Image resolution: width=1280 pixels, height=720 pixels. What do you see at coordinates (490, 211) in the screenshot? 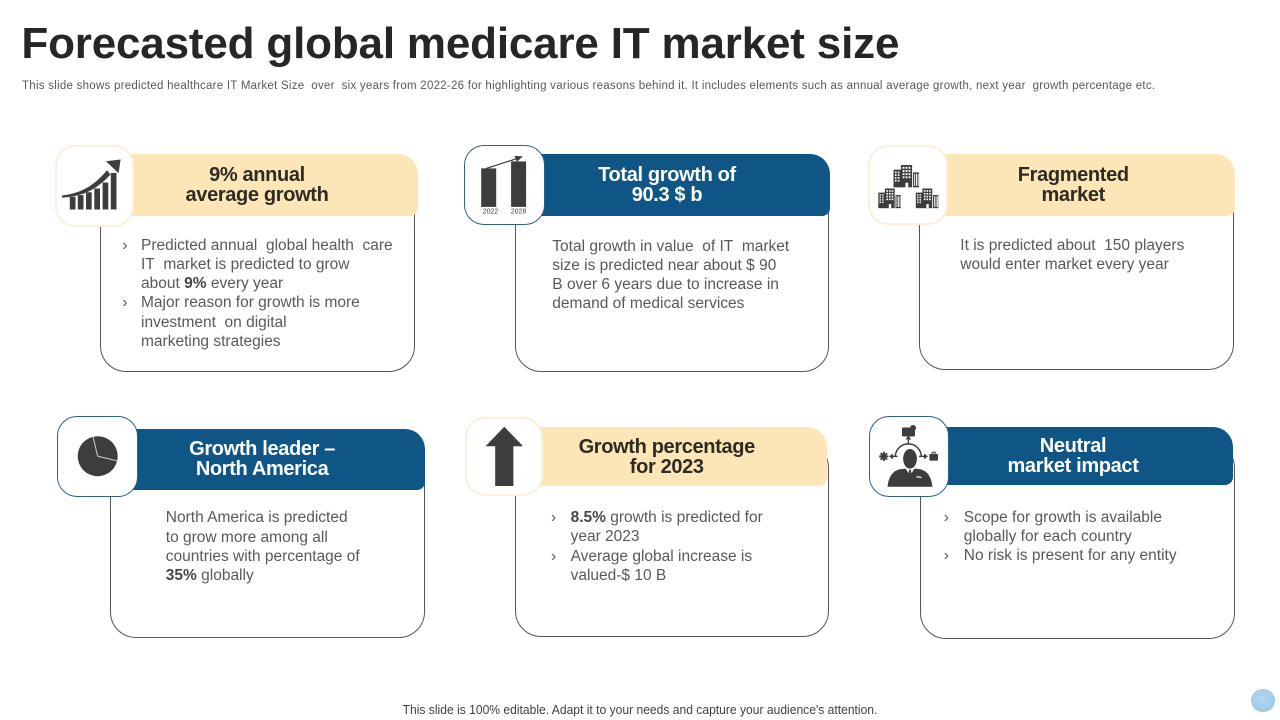
I see `svg-text: 2022` at bounding box center [490, 211].